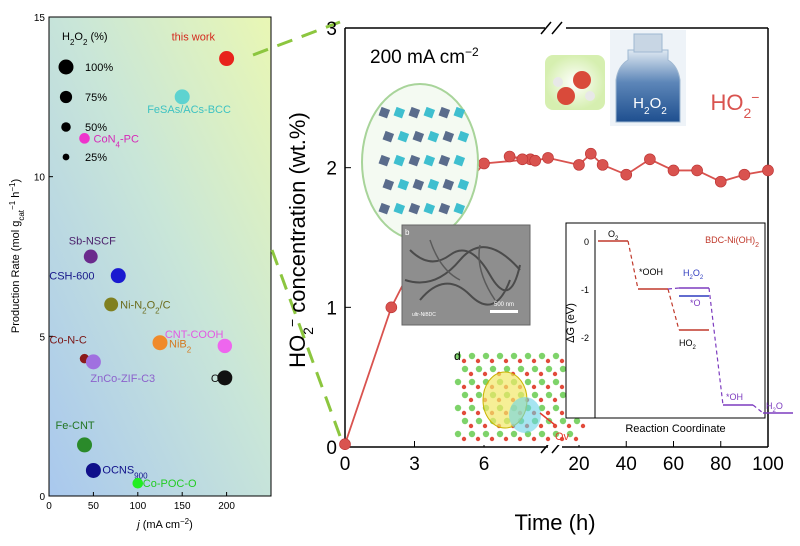 This screenshot has width=800, height=546. What do you see at coordinates (308, 331) in the screenshot?
I see `right-y-label-sub: 2` at bounding box center [308, 331].